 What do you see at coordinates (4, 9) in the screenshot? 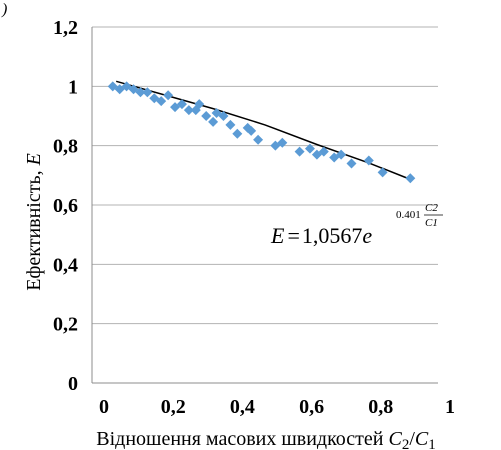
I see `corner-label: )` at bounding box center [4, 9].